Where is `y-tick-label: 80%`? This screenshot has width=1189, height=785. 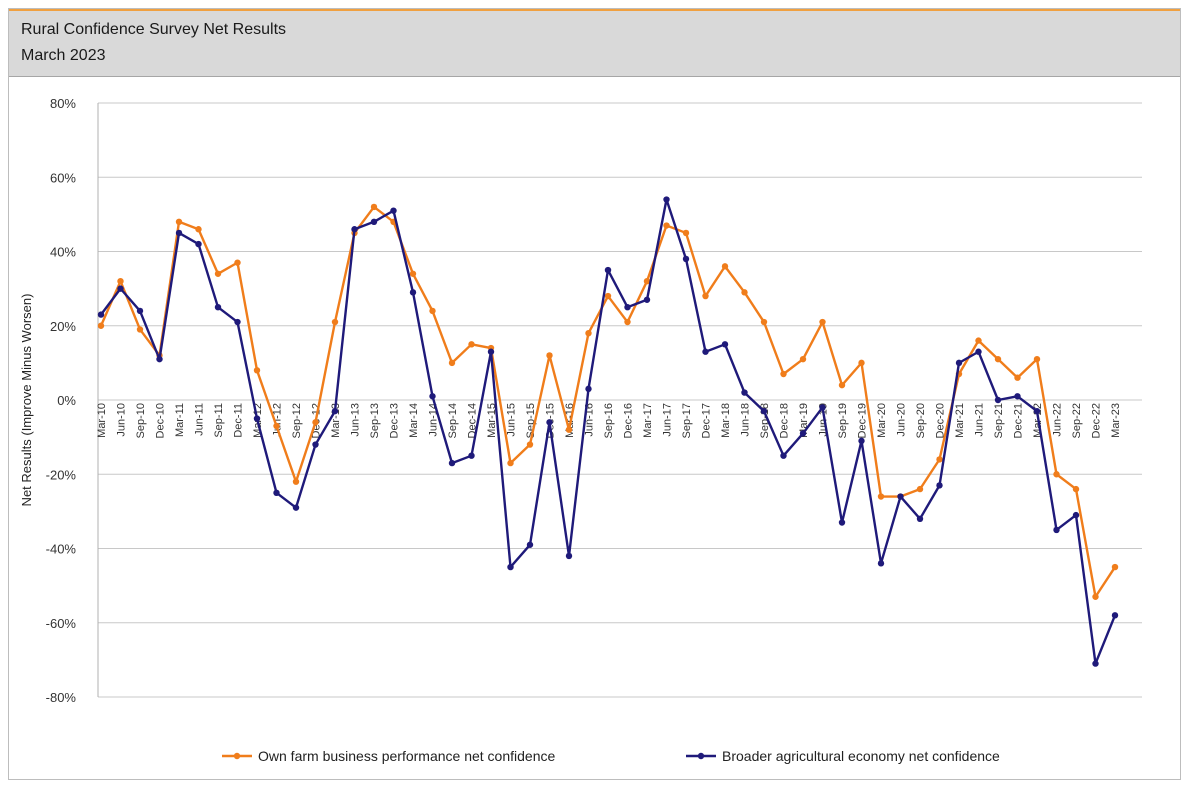
y-tick-label: 80% is located at coordinates (63, 103).